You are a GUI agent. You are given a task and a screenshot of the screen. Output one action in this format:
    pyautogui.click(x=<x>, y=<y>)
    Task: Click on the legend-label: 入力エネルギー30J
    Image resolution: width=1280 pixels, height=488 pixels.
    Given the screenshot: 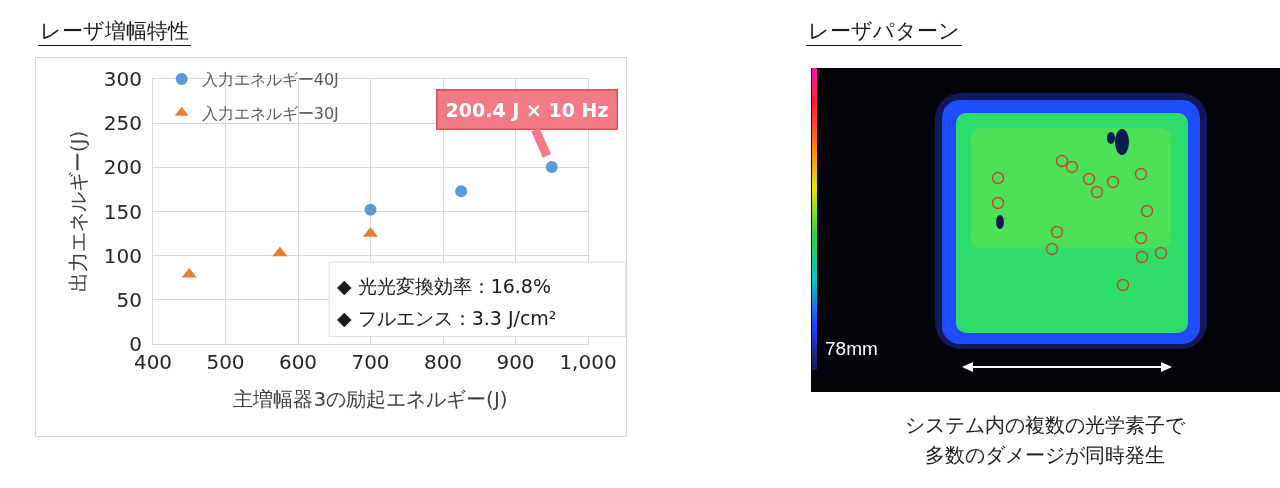 What is the action you would take?
    pyautogui.click(x=270, y=113)
    